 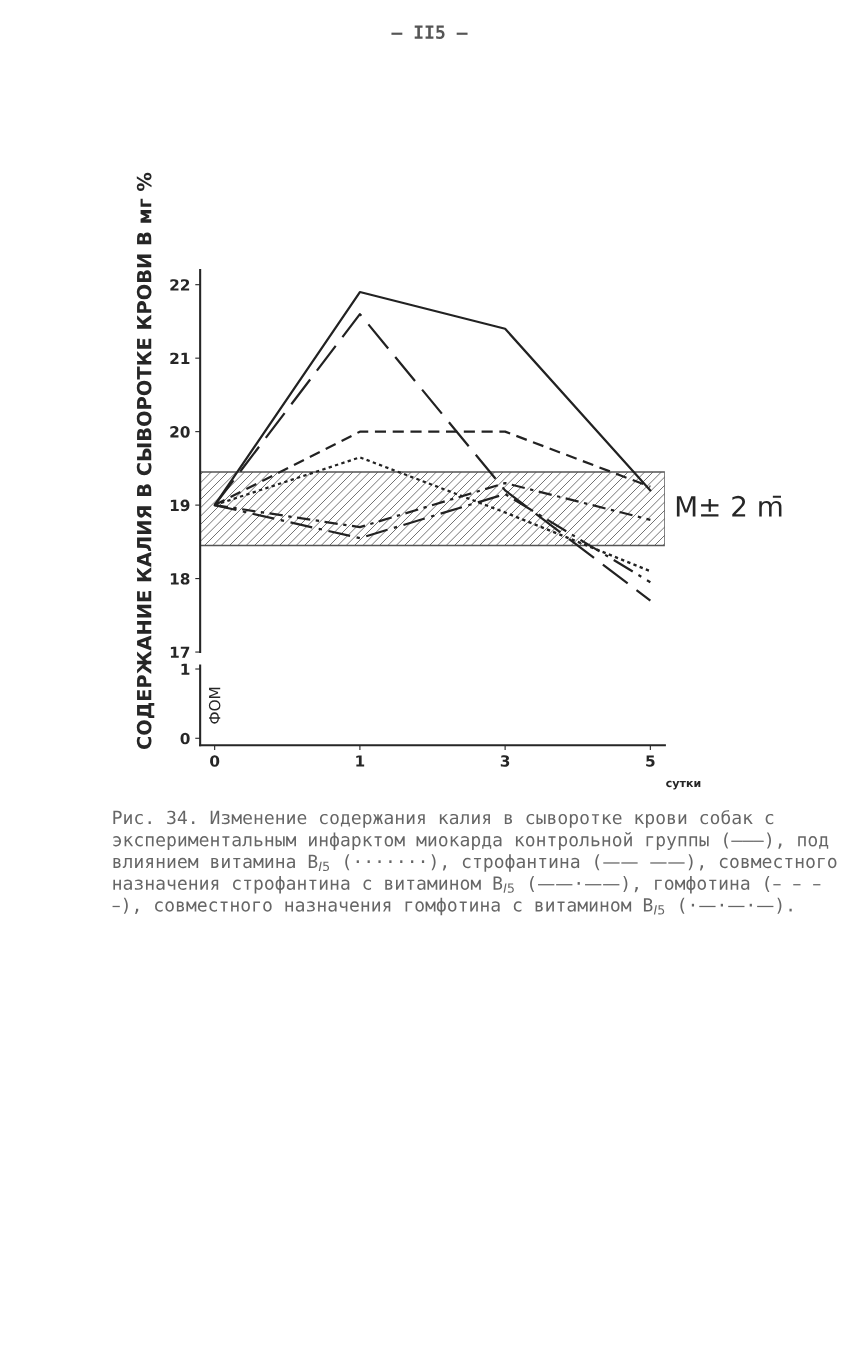 What do you see at coordinates (215, 761) in the screenshot?
I see `x-tick-label: 0` at bounding box center [215, 761].